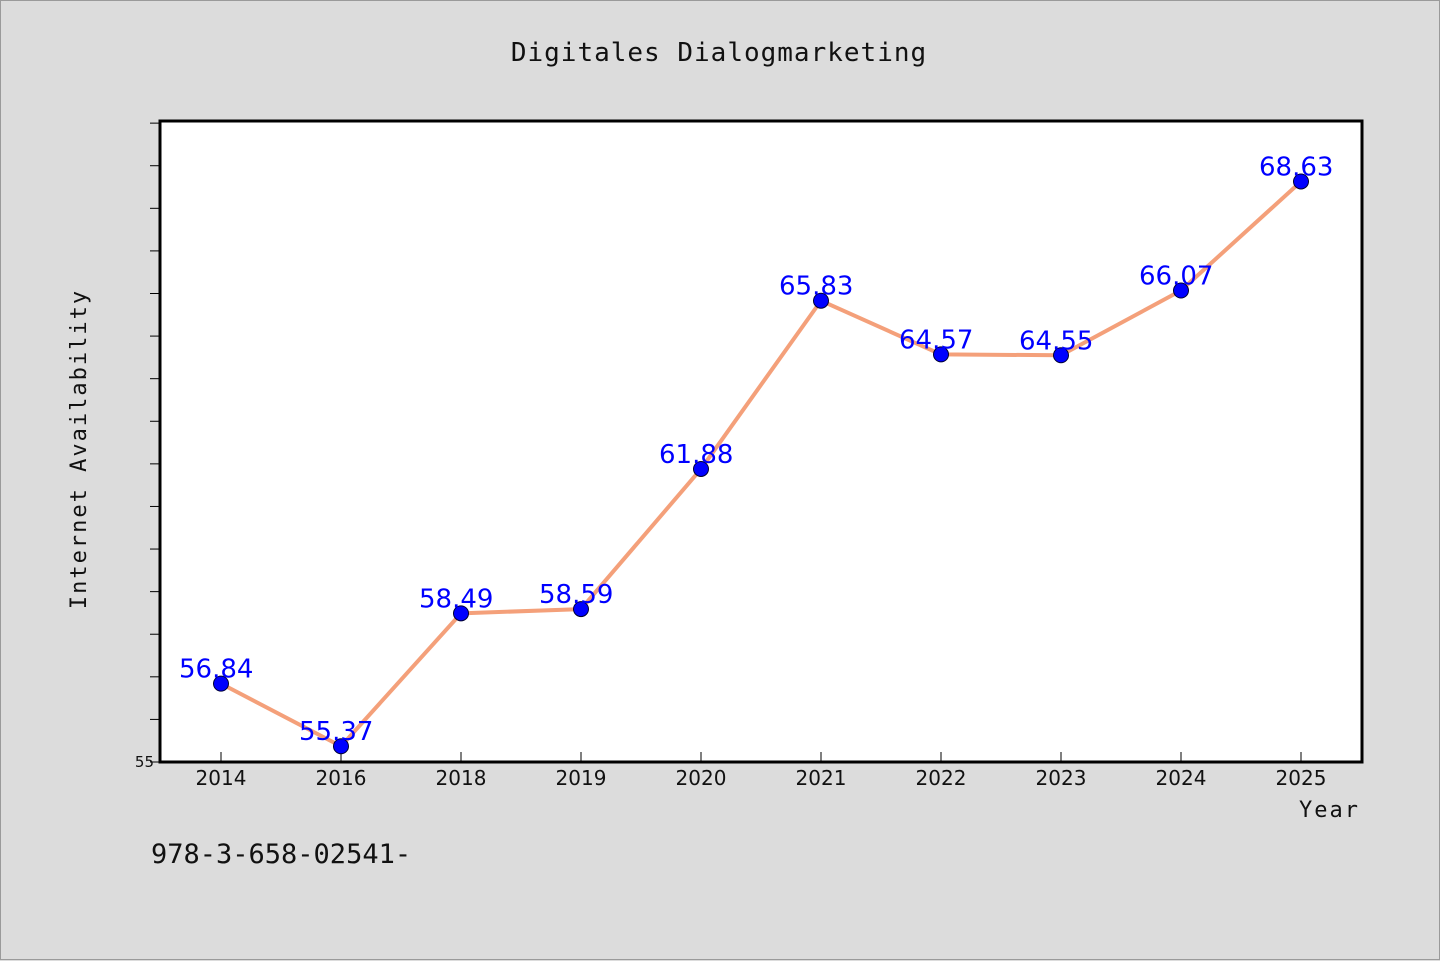  I want to click on x-axis-title: Year, so click(1329, 810).